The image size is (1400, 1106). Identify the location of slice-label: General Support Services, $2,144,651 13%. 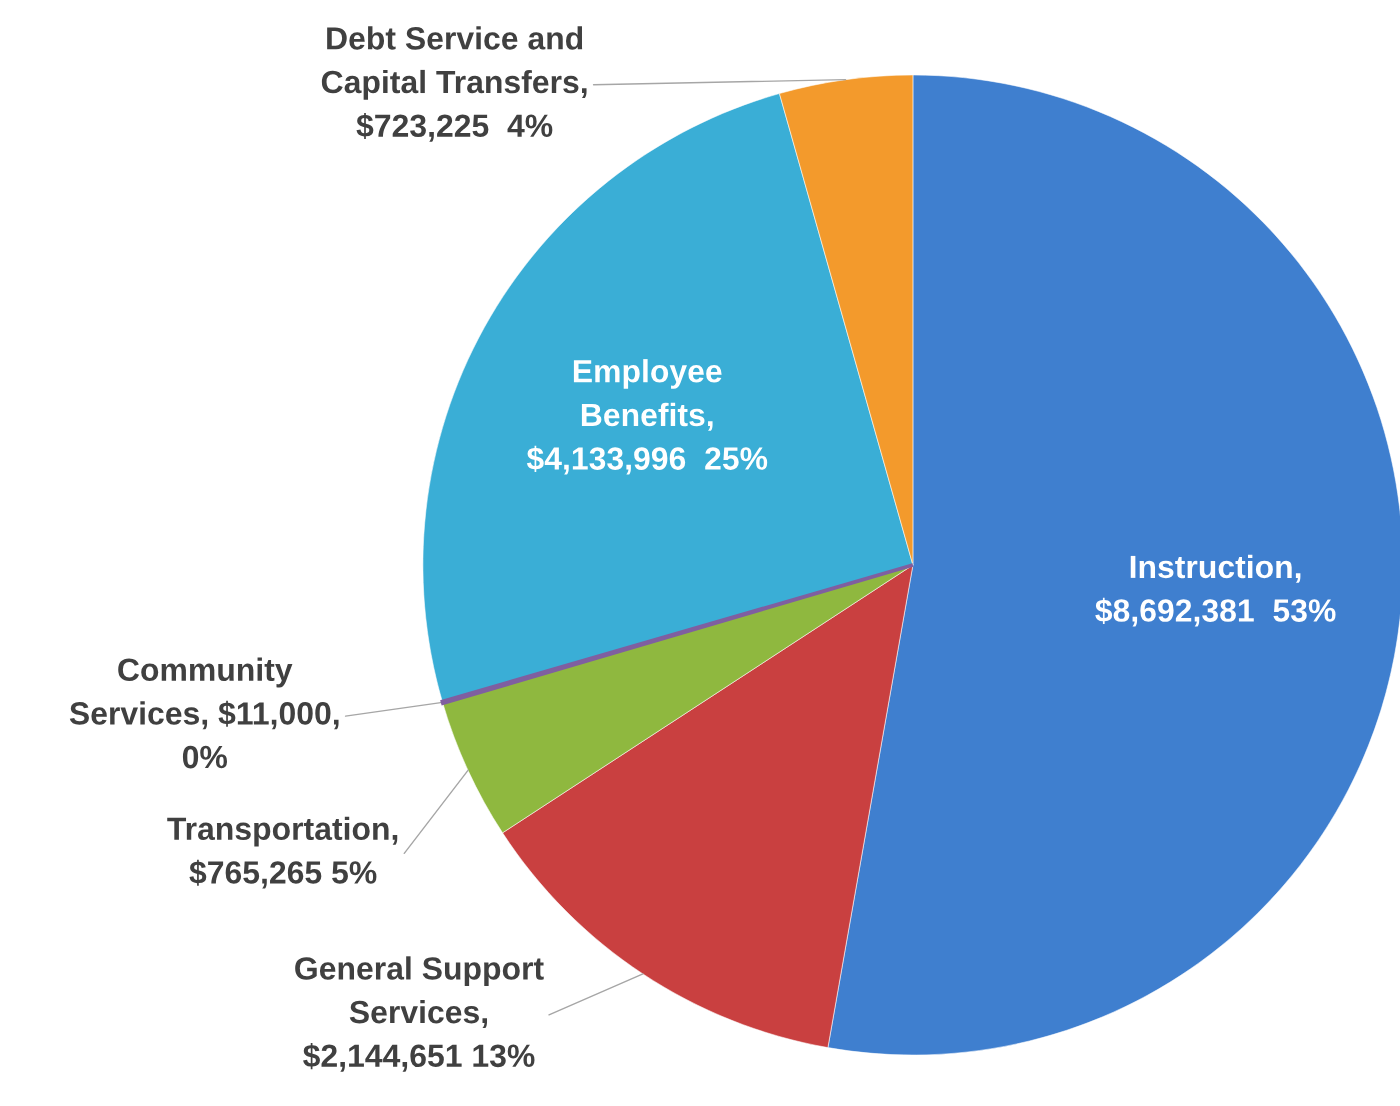
(419, 1014).